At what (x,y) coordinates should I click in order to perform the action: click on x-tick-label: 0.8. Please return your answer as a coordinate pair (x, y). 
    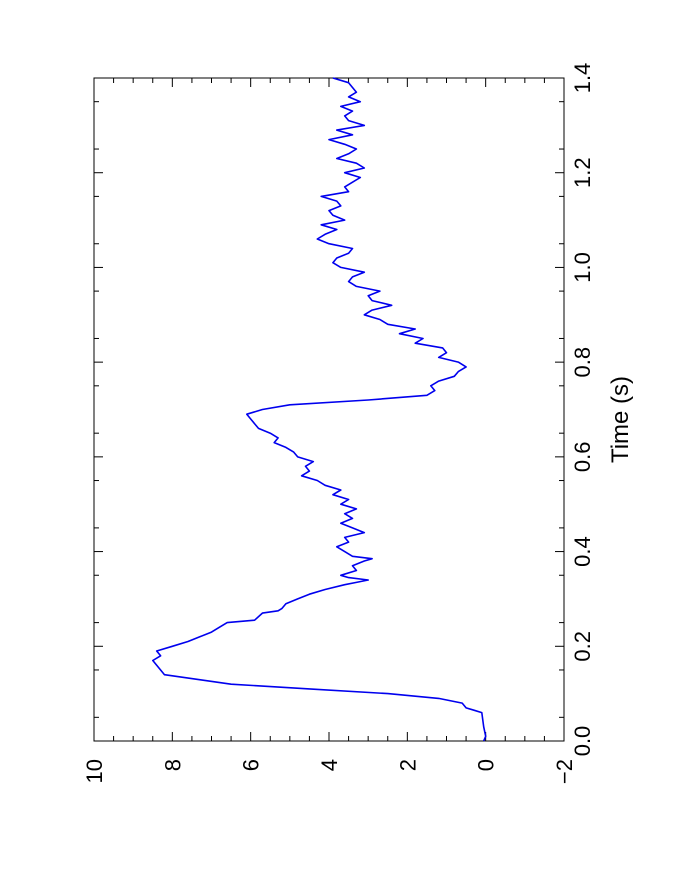
    Looking at the image, I should click on (582, 362).